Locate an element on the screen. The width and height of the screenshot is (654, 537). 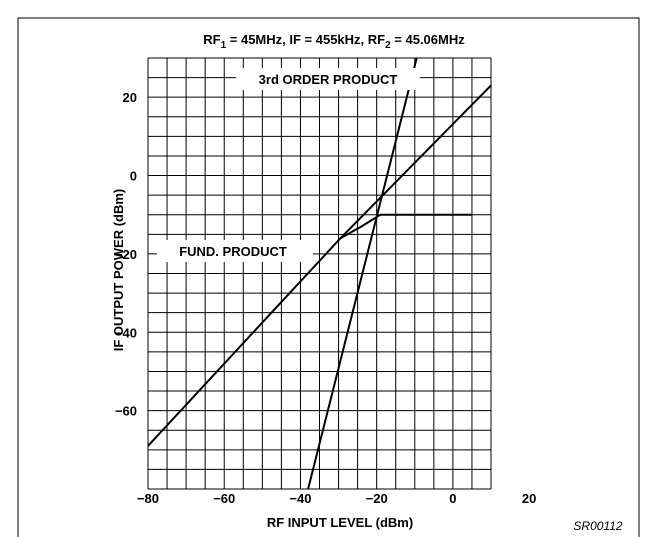
x-tick-label: 0 is located at coordinates (452, 498).